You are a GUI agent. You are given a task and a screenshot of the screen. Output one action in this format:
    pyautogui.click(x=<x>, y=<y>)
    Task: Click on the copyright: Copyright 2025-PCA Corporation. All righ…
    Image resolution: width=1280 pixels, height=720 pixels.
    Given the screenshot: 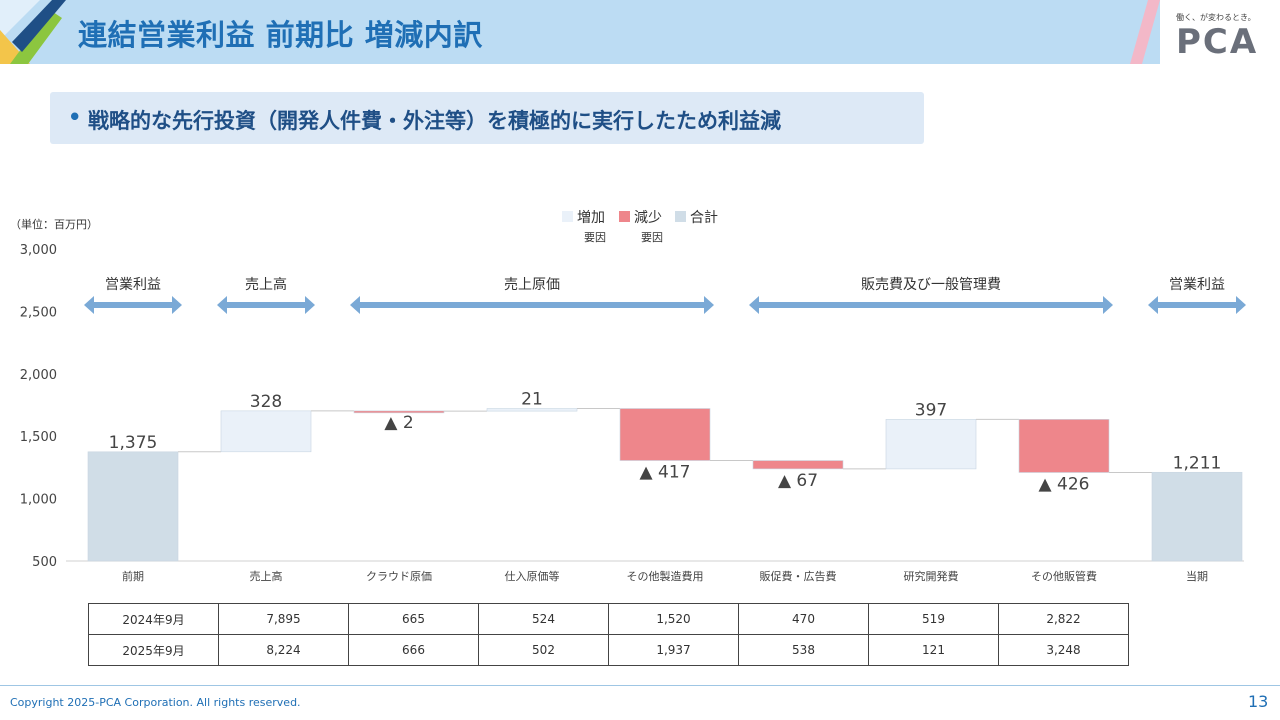 What is the action you would take?
    pyautogui.click(x=155, y=702)
    